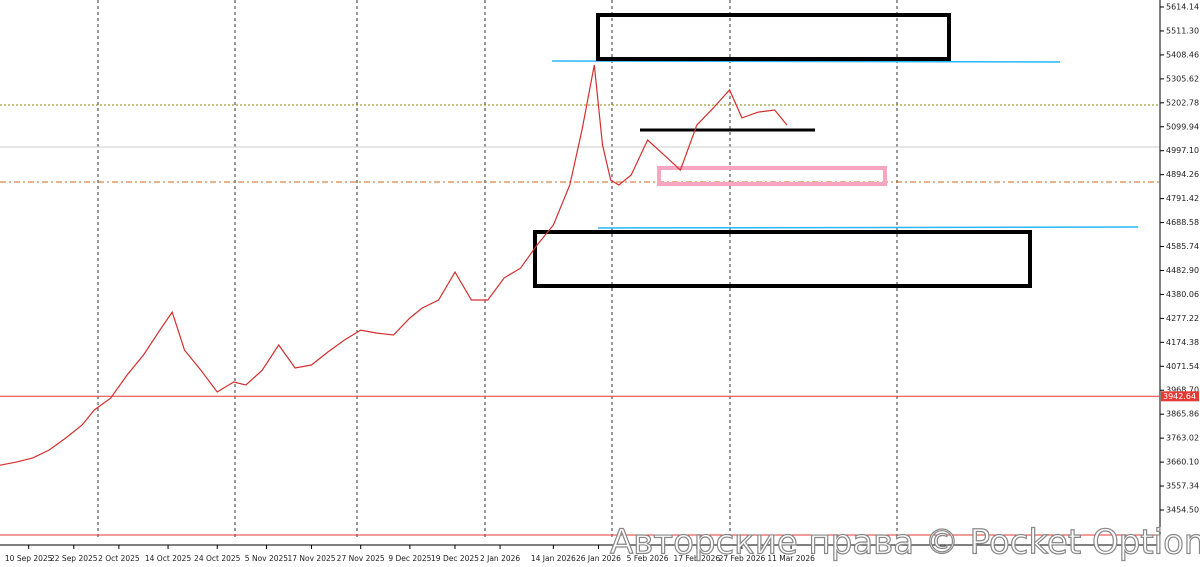 Image resolution: width=1200 pixels, height=567 pixels. What do you see at coordinates (1182, 174) in the screenshot?
I see `y-tick-label: 4894.26` at bounding box center [1182, 174].